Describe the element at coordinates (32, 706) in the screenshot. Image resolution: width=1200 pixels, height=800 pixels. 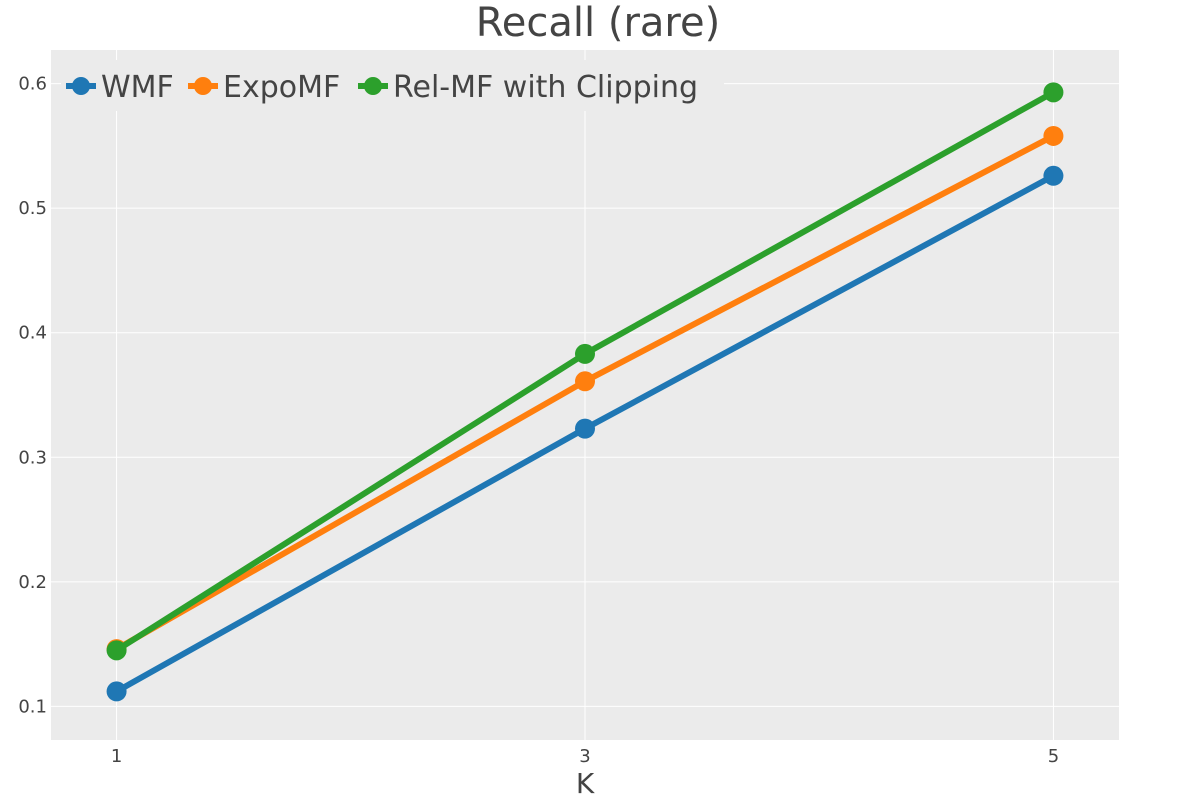
I see `y-tick-label: 0.1` at that location.